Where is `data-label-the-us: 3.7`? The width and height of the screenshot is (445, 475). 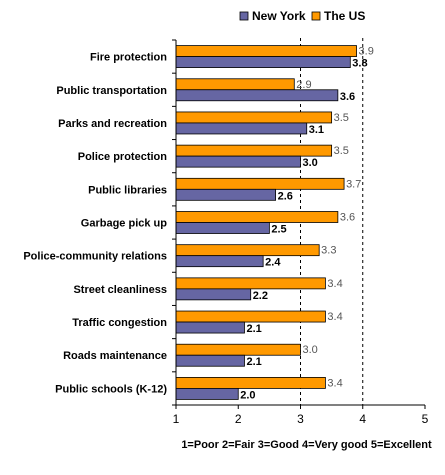 data-label-the-us: 3.7 is located at coordinates (353, 184).